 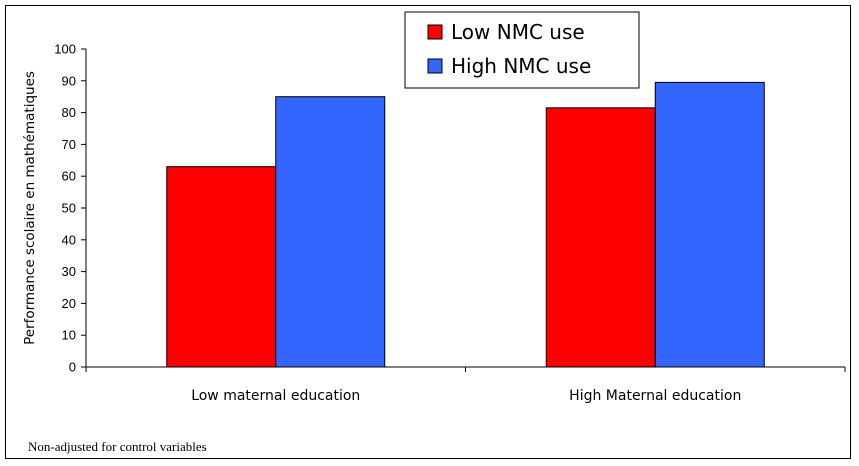 I want to click on bar-high-nmc-use-cat1, so click(x=330, y=232).